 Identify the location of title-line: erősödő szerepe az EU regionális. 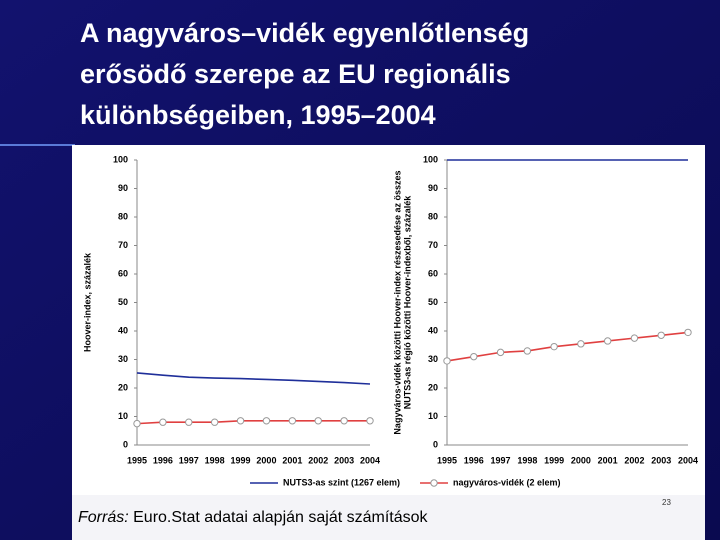
(295, 74).